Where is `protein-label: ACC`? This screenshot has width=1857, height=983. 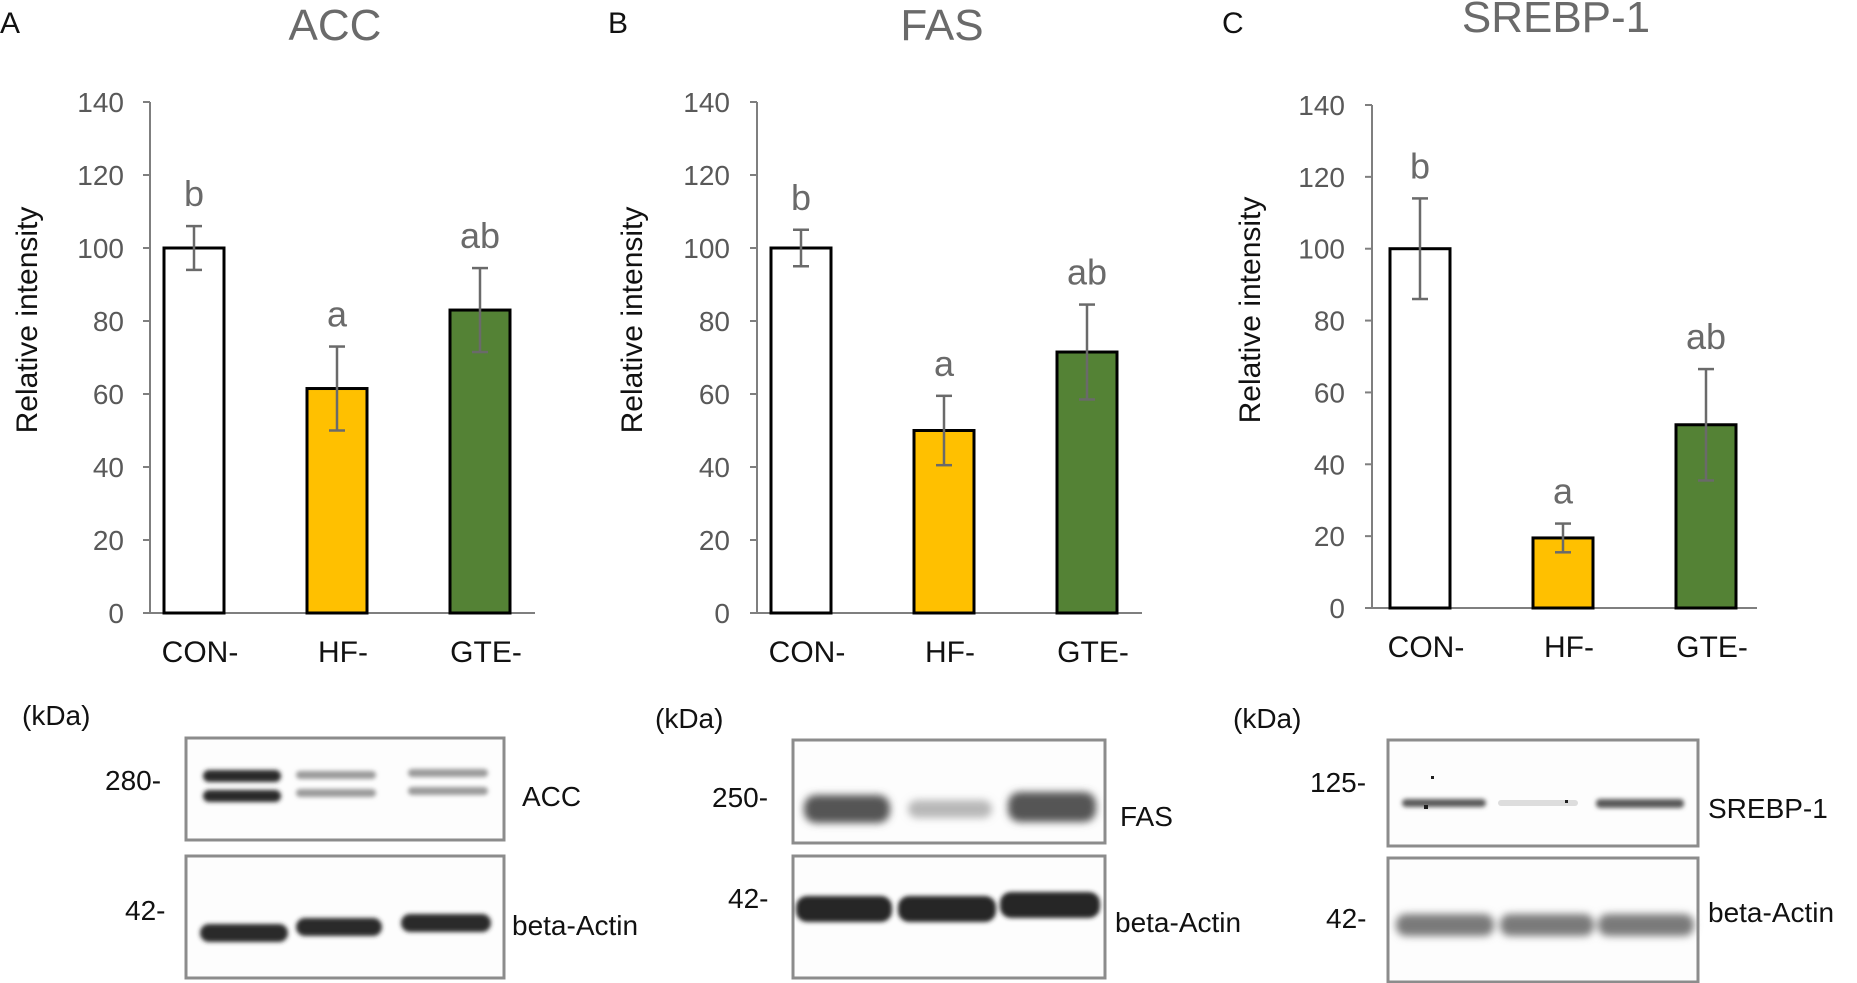
protein-label: ACC is located at coordinates (551, 796).